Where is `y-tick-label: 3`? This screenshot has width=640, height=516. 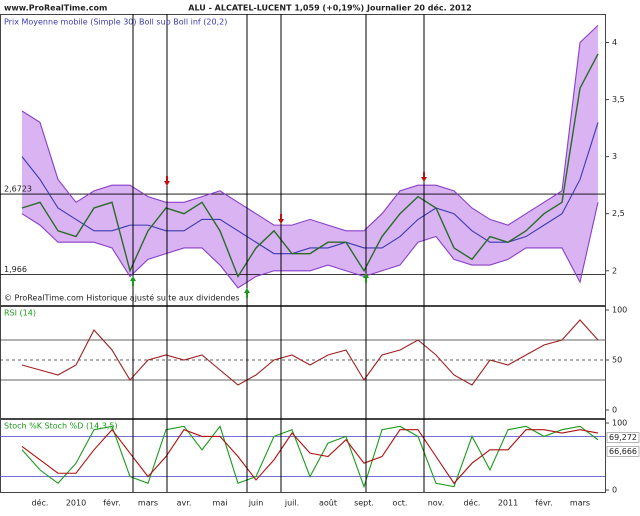
y-tick-label: 3 is located at coordinates (614, 156).